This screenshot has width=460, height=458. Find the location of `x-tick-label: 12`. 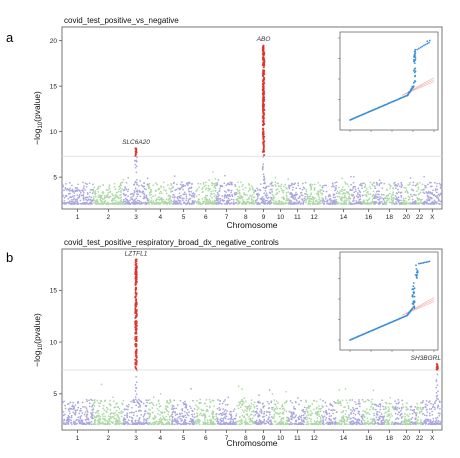

x-tick-label: 12 is located at coordinates (315, 217).